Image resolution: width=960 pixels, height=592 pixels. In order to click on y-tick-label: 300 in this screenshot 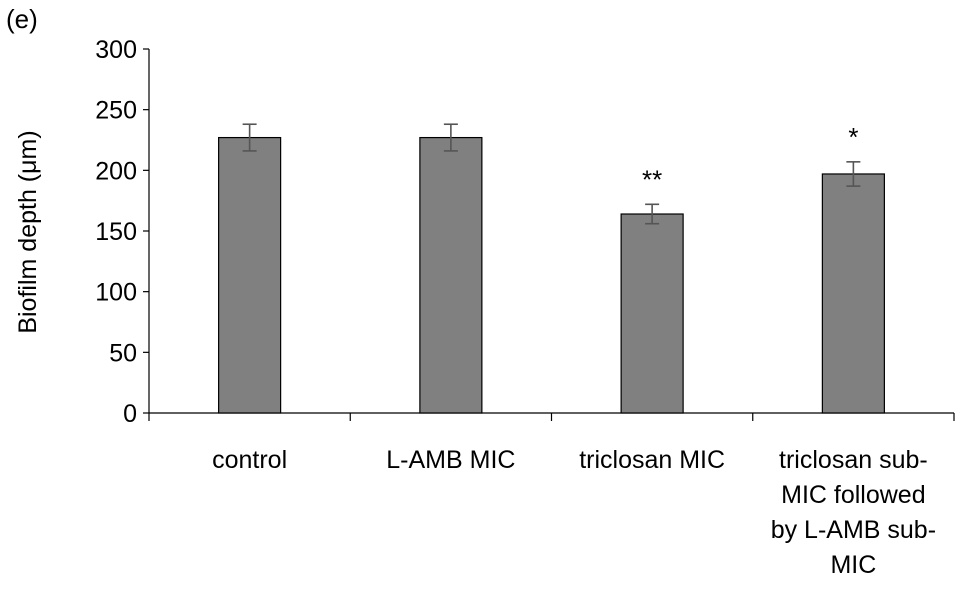, I will do `click(116, 50)`.